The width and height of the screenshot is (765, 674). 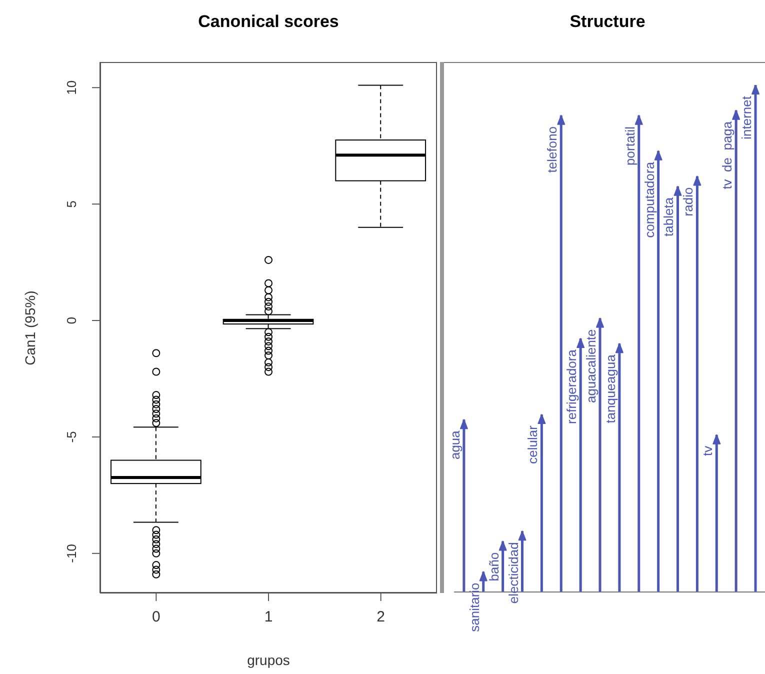 I want to click on y-tick-label: 5, so click(x=71, y=204).